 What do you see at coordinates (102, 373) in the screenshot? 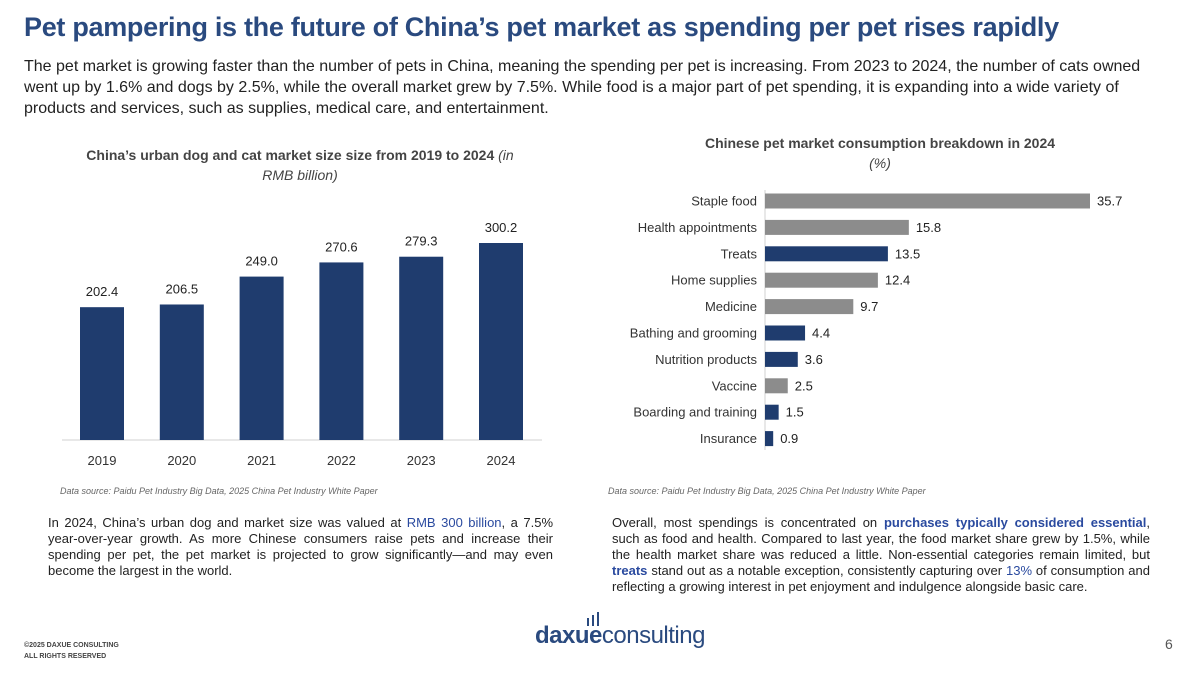
I see `bar-2019` at bounding box center [102, 373].